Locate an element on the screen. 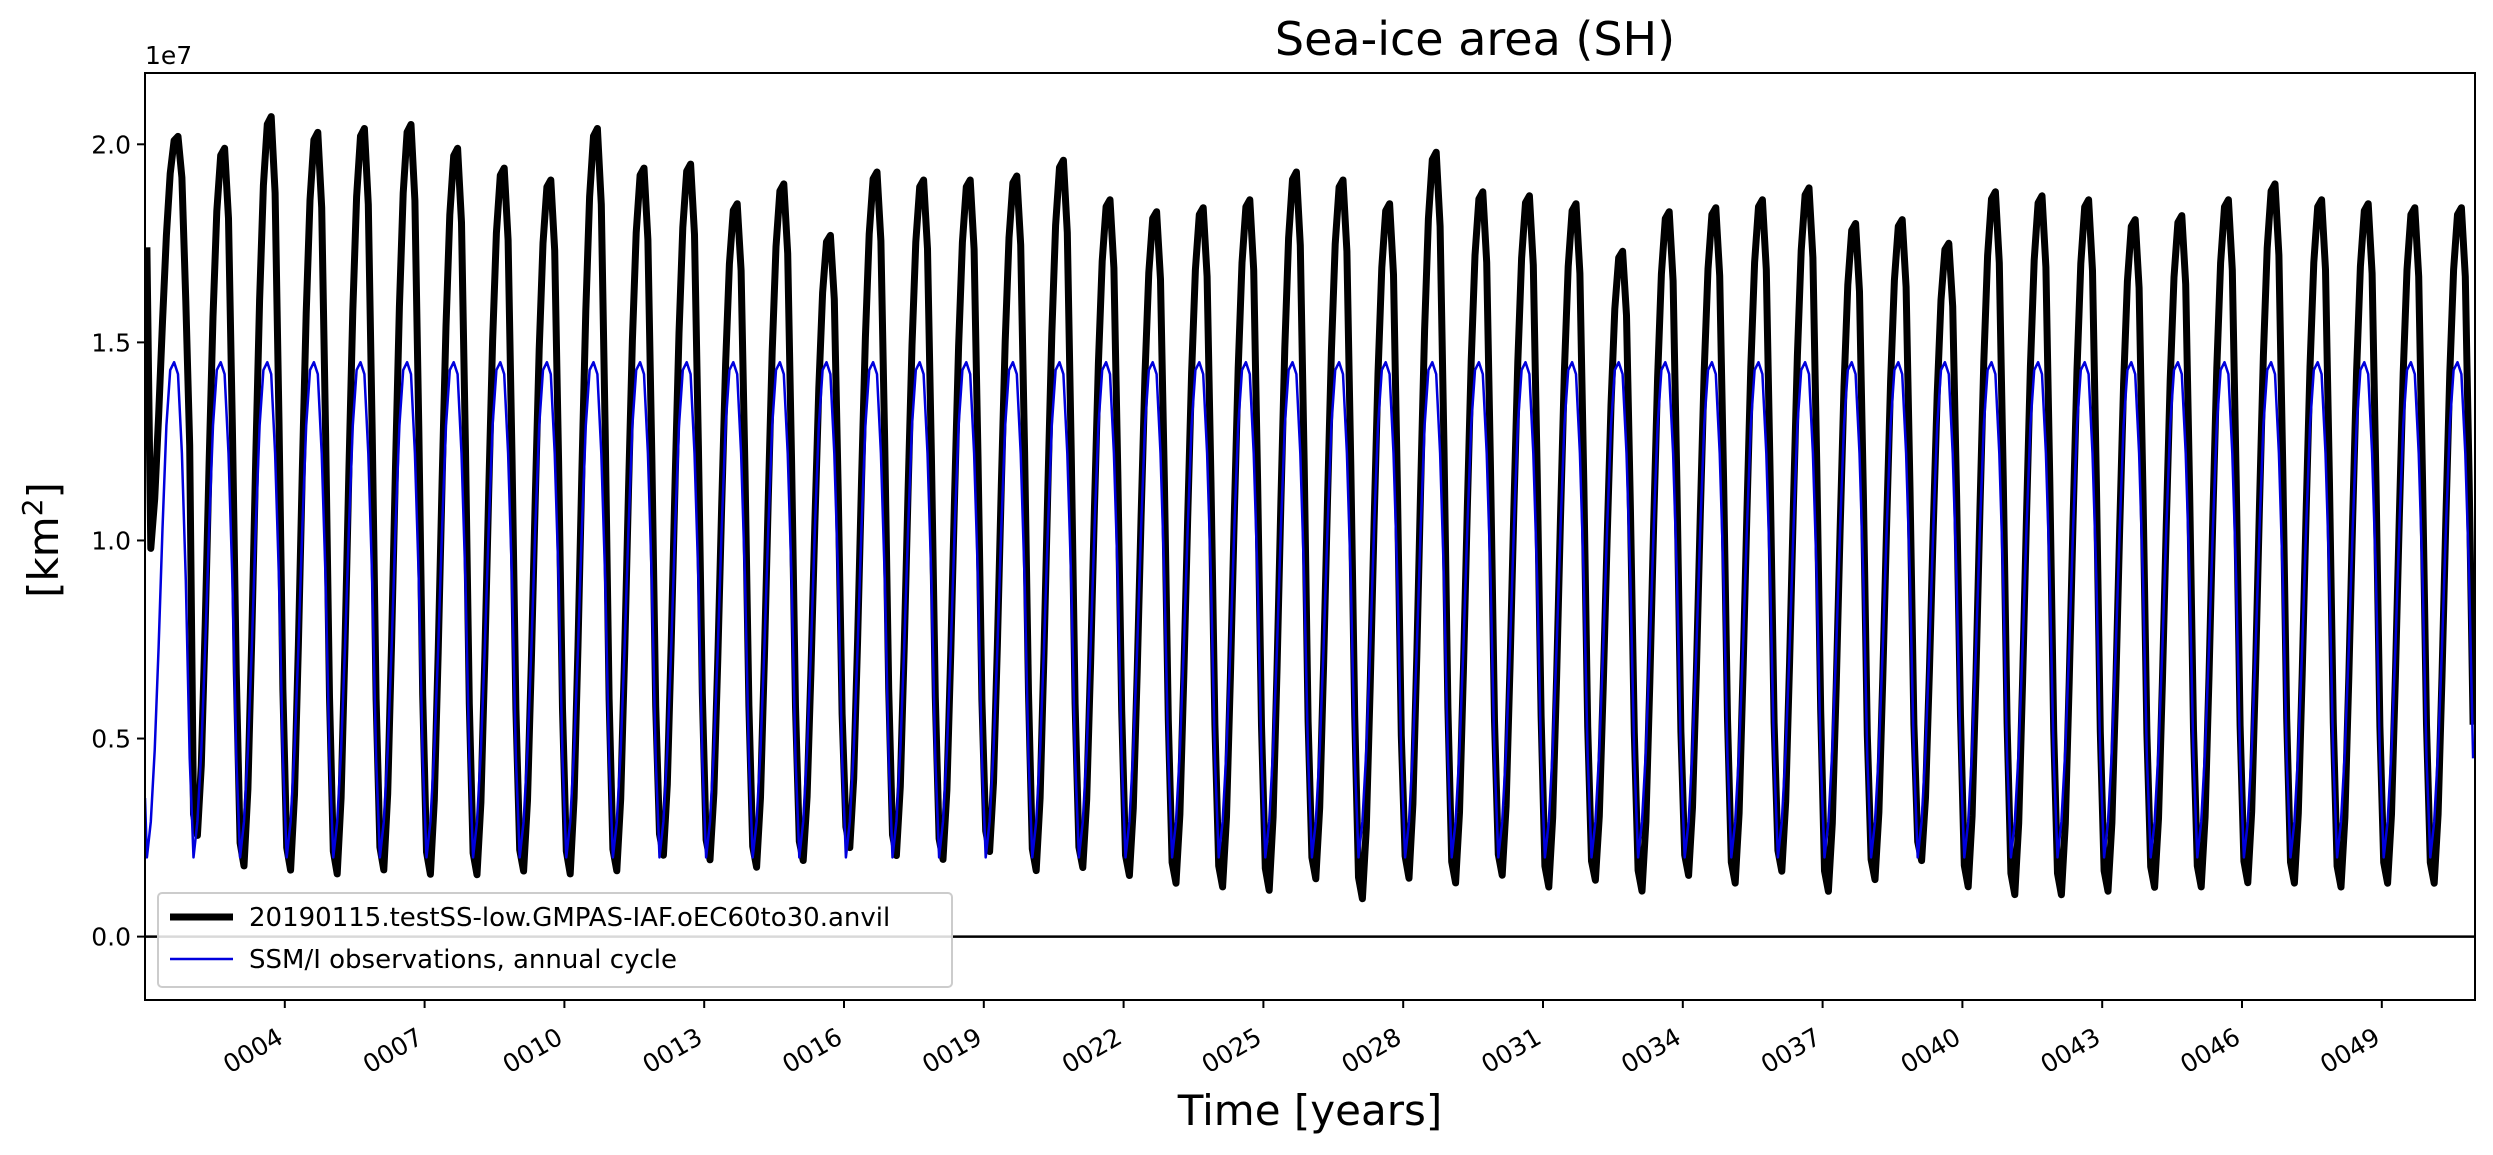 This screenshot has height=1155, width=2493. x-tick-label: 0046 is located at coordinates (2210, 1050).